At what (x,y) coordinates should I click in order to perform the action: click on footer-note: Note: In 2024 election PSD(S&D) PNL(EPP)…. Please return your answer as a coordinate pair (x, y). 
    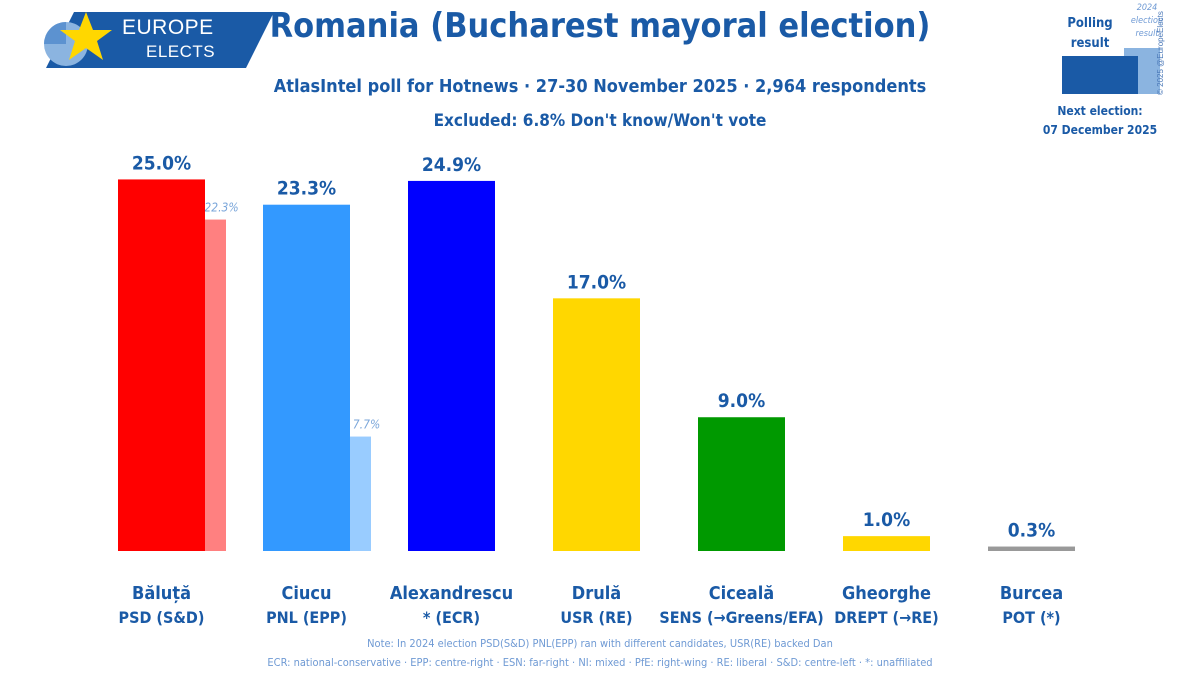
    Looking at the image, I should click on (600, 643).